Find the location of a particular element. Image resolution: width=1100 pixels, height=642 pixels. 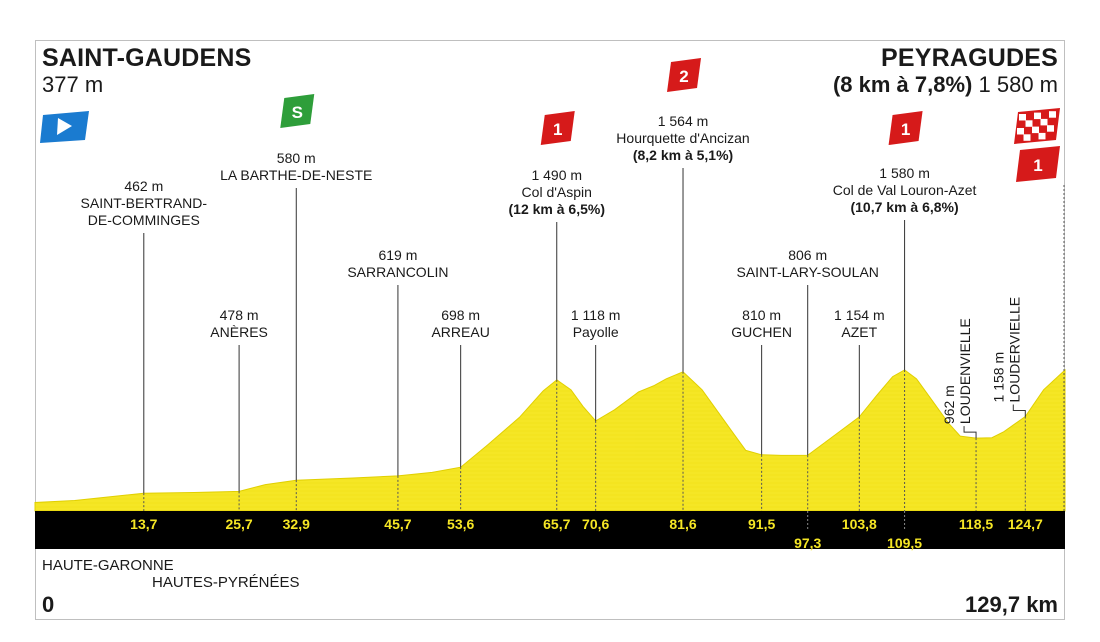

km-marker-label: 13,7 is located at coordinates (143, 524).